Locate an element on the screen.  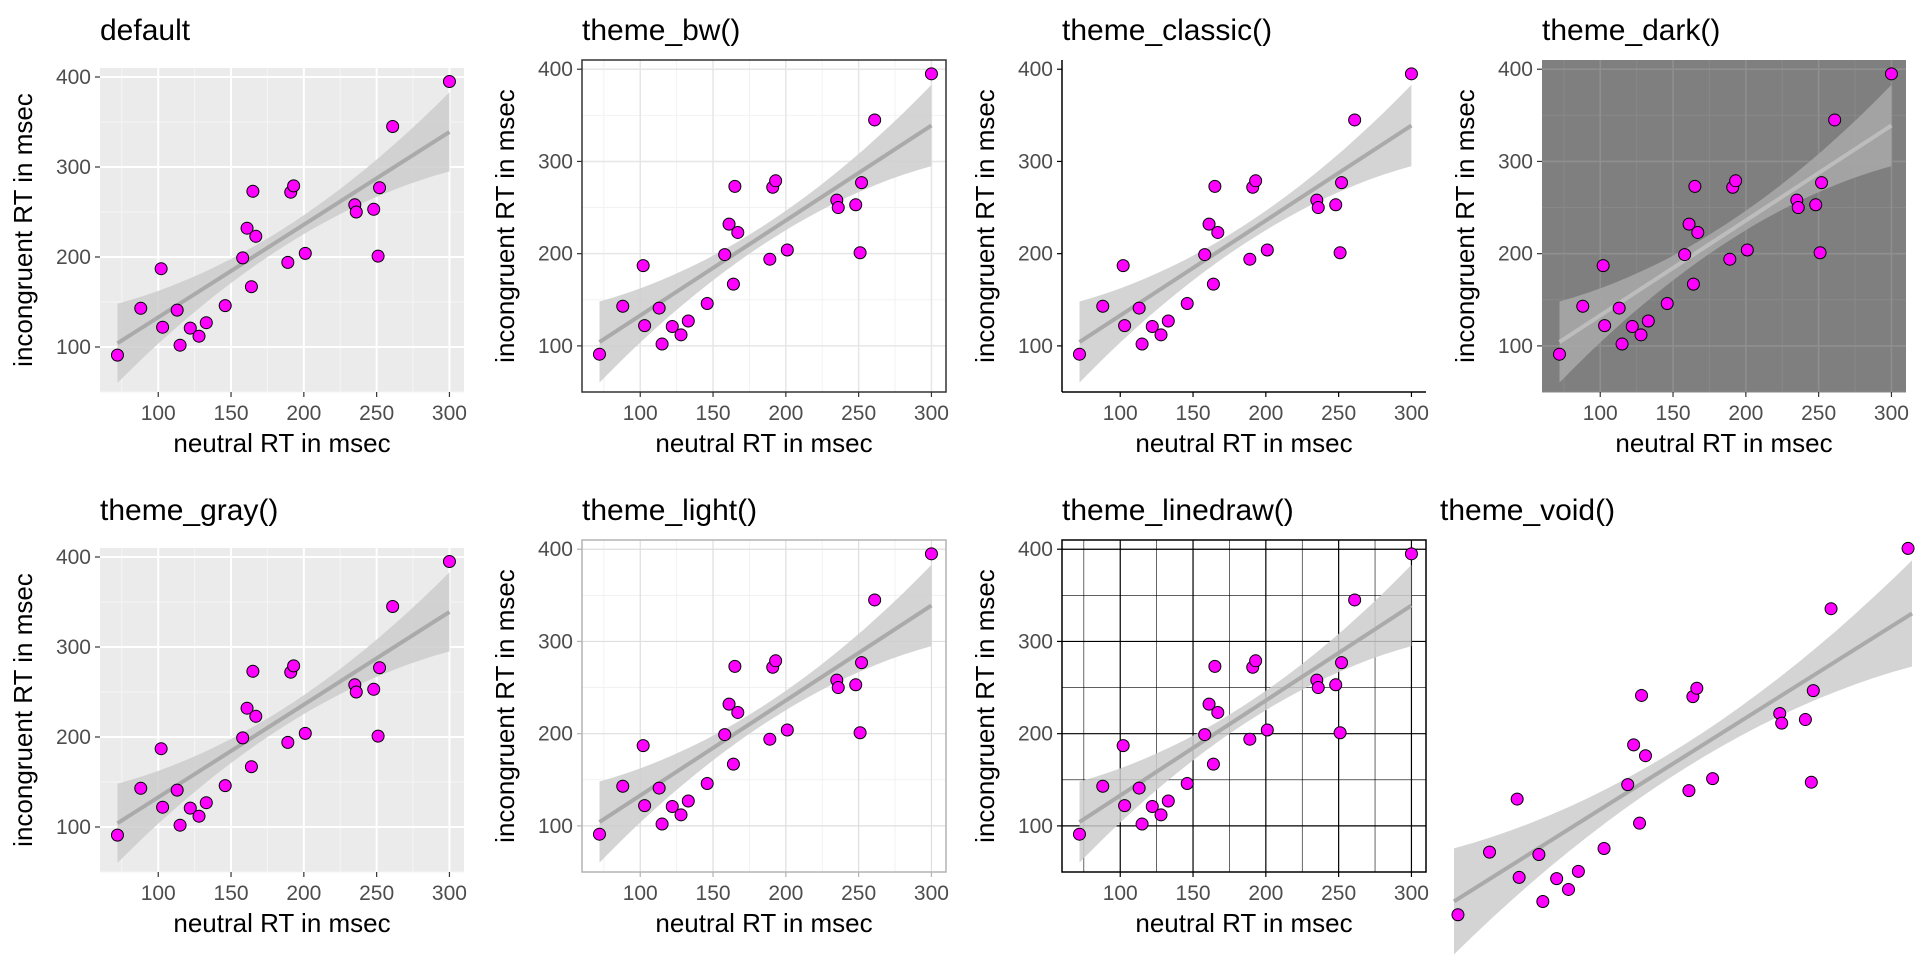
panel-title: theme_gray() is located at coordinates (189, 510).